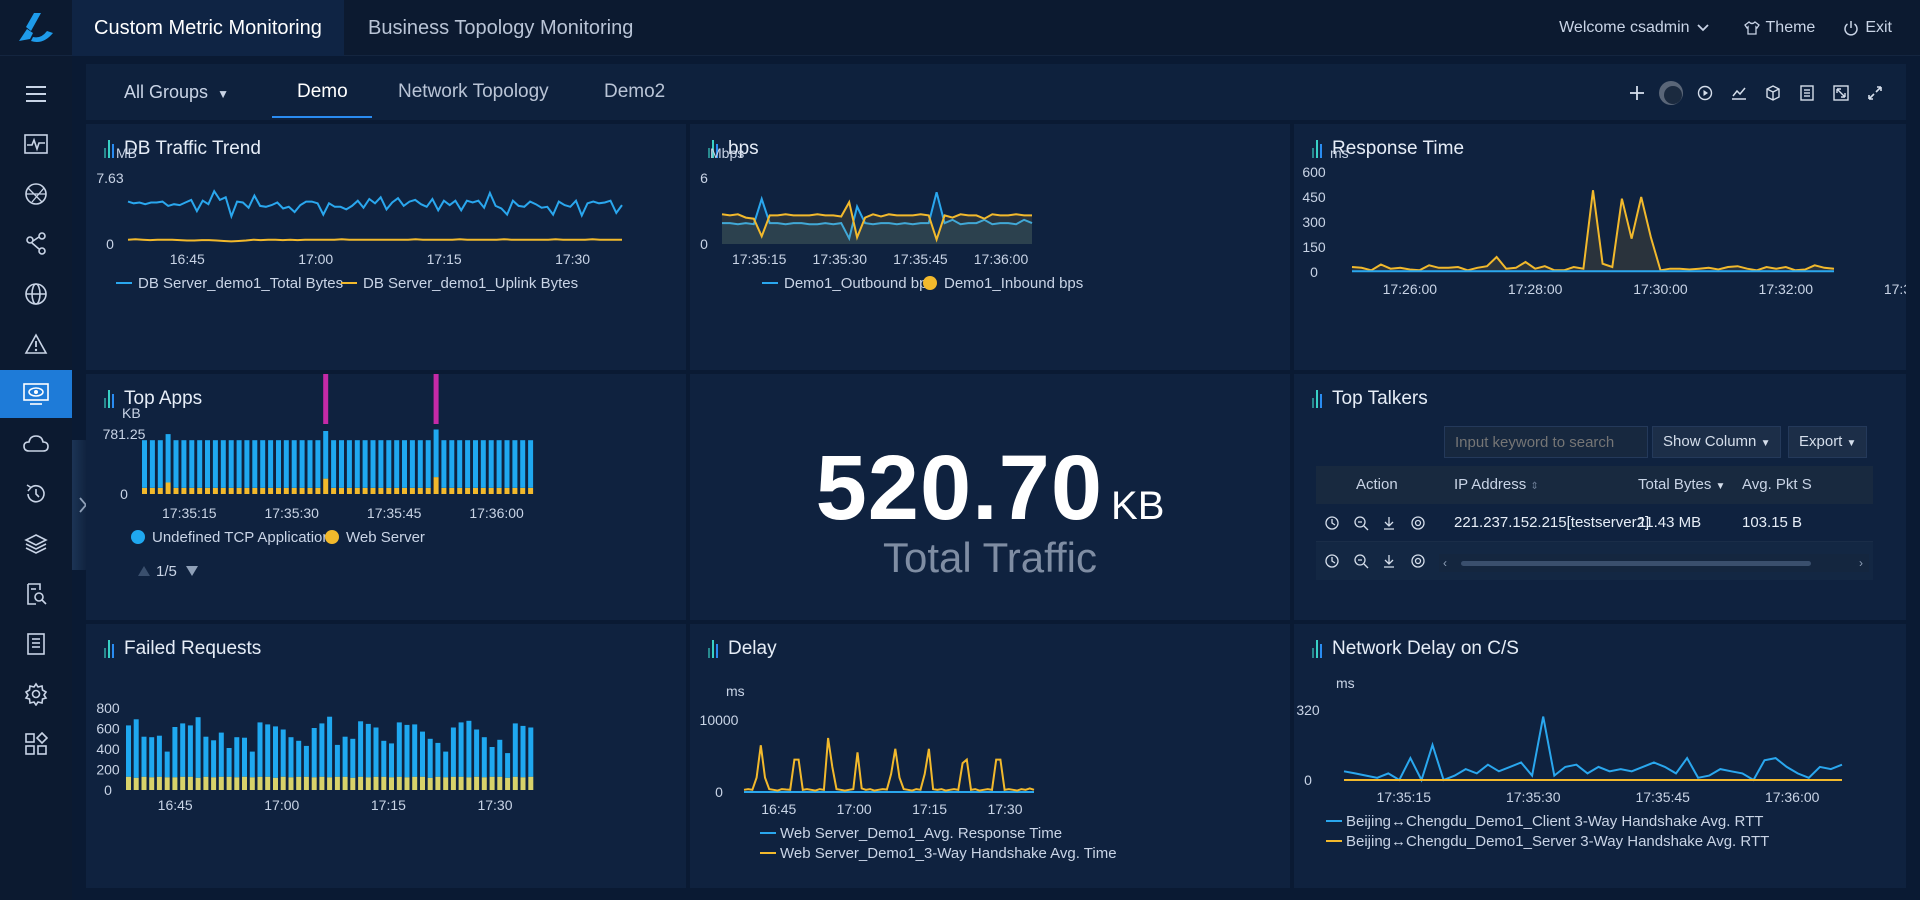  What do you see at coordinates (1790, 27) in the screenshot?
I see `theme-label: Theme` at bounding box center [1790, 27].